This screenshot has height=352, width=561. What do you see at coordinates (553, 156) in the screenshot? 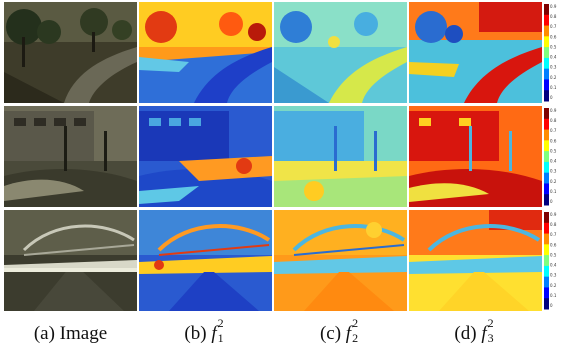
I see `colorbar-ticks-2: 0.9 0.8 0.7 0.6 0.5 0.4 0.3 0.2 0.1 0` at bounding box center [553, 156].